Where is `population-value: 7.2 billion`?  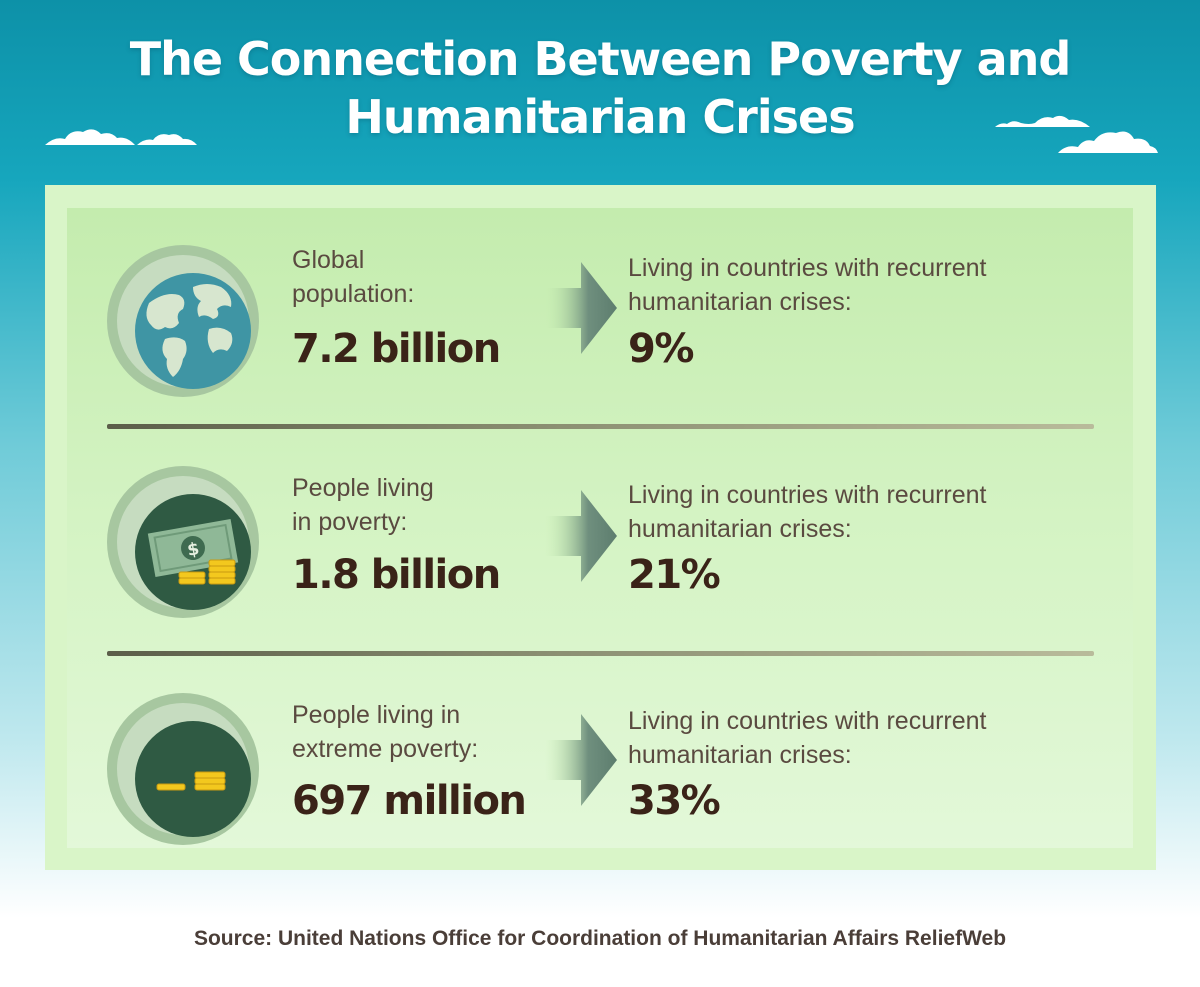
population-value: 7.2 billion is located at coordinates (396, 349).